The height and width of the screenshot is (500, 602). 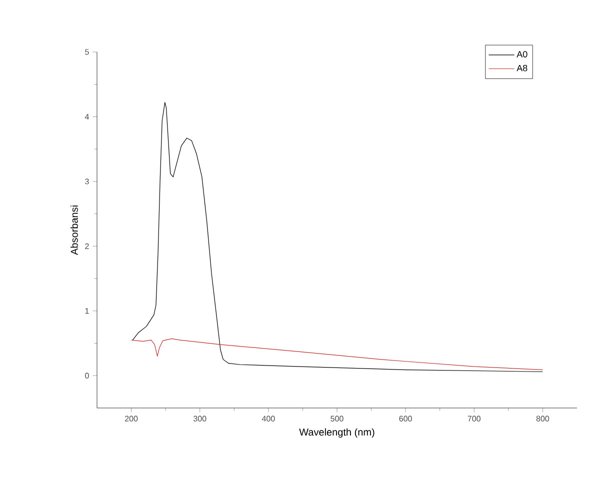 I want to click on y-tick-label: 4, so click(x=86, y=117).